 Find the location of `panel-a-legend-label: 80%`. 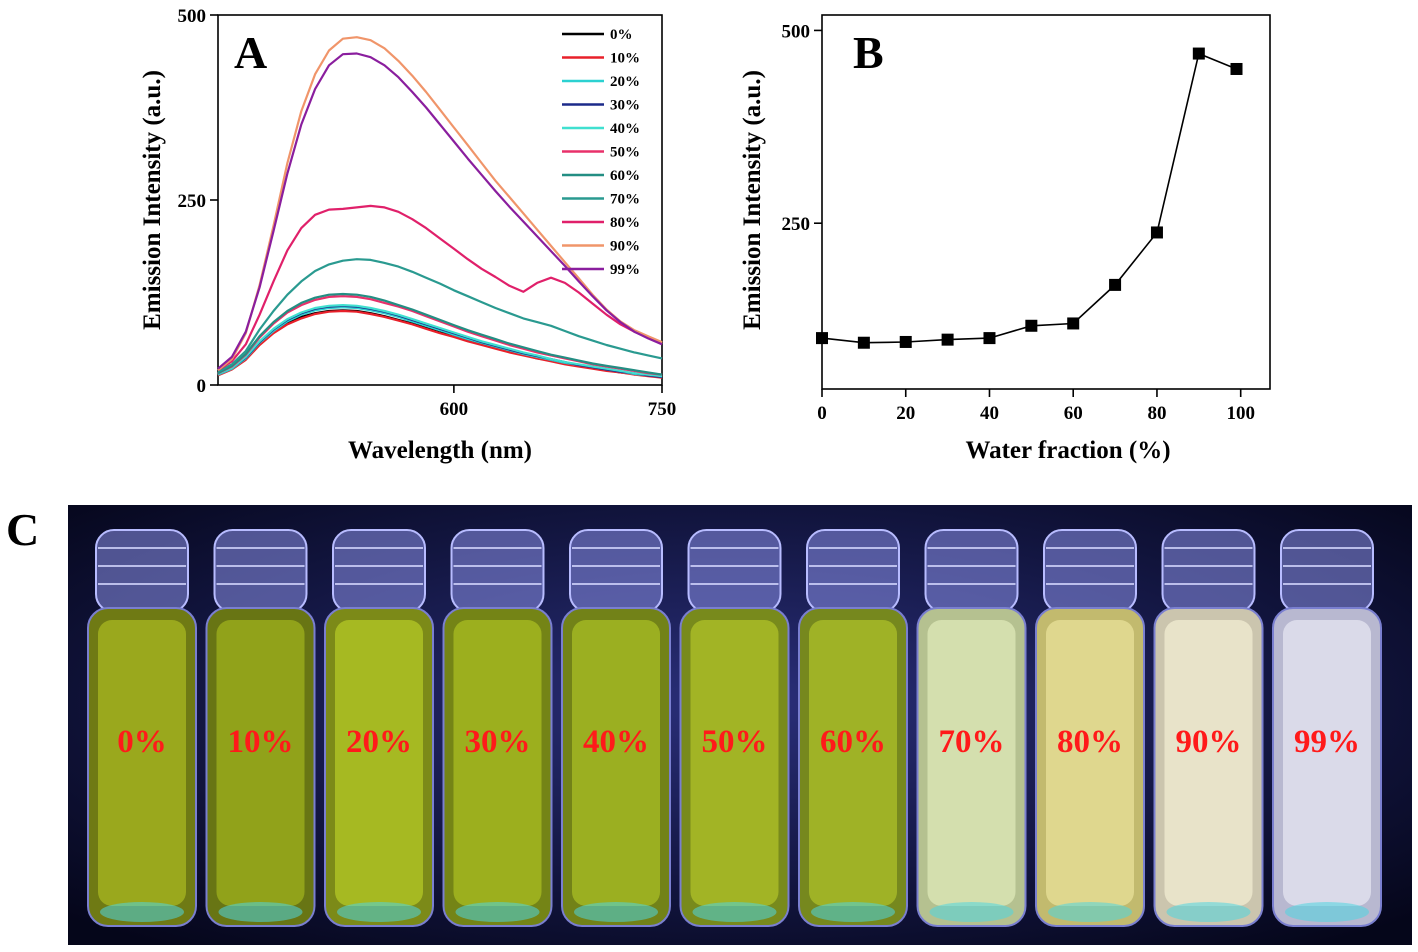

panel-a-legend-label: 80% is located at coordinates (625, 223).